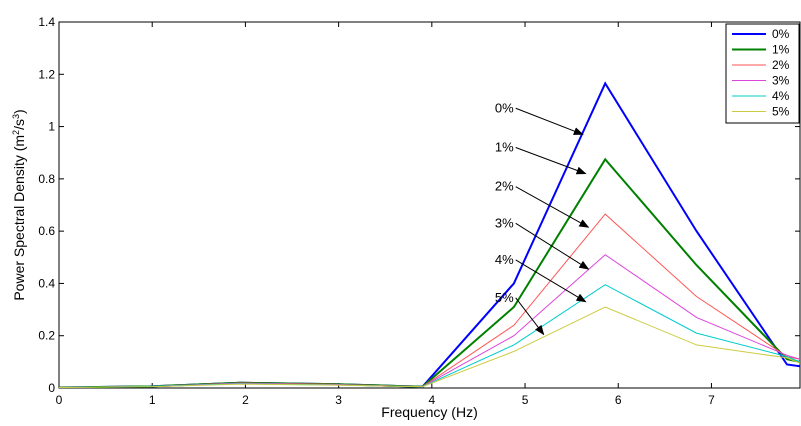 This screenshot has height=426, width=801. I want to click on x-tick-label: 5, so click(525, 400).